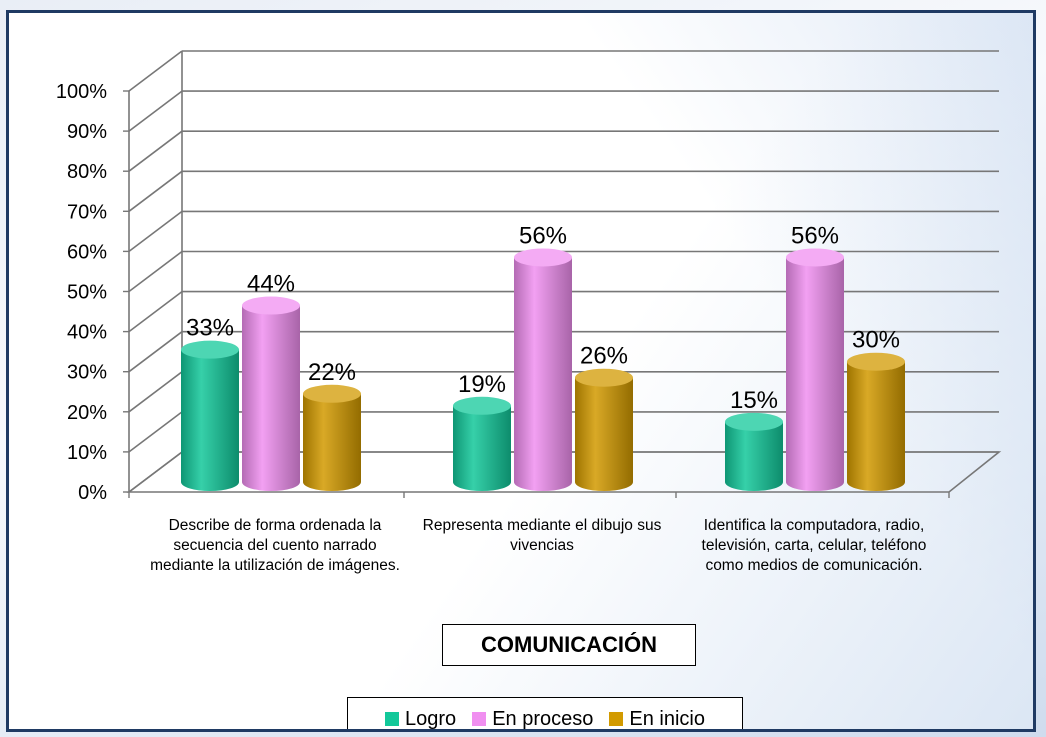  Describe the element at coordinates (604, 356) in the screenshot. I see `data-label: 26%` at that location.